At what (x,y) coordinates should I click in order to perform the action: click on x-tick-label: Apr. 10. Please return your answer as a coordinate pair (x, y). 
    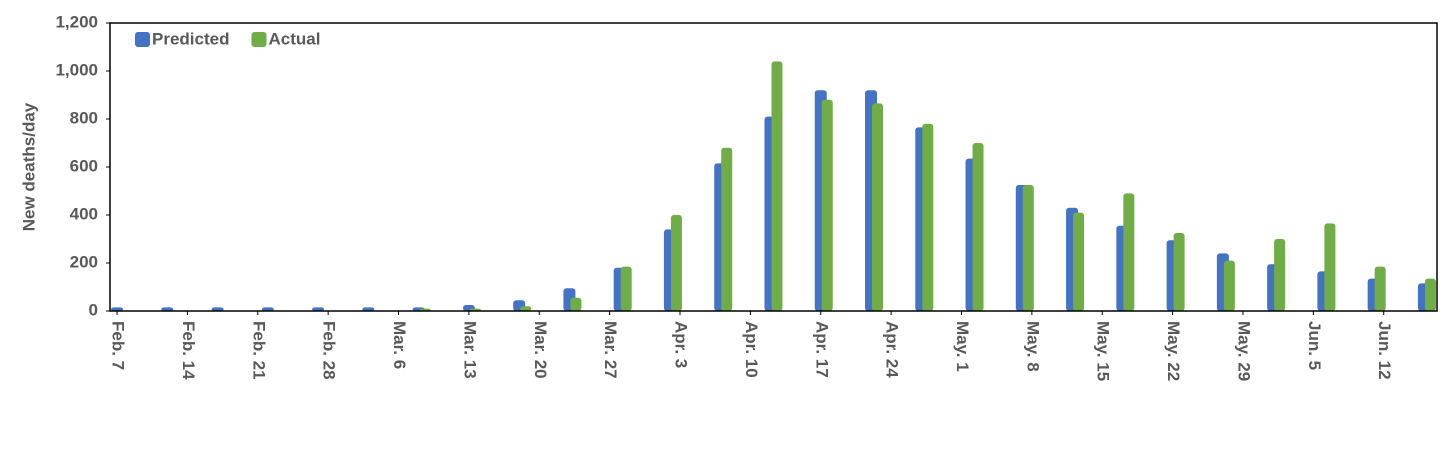
    Looking at the image, I should click on (751, 349).